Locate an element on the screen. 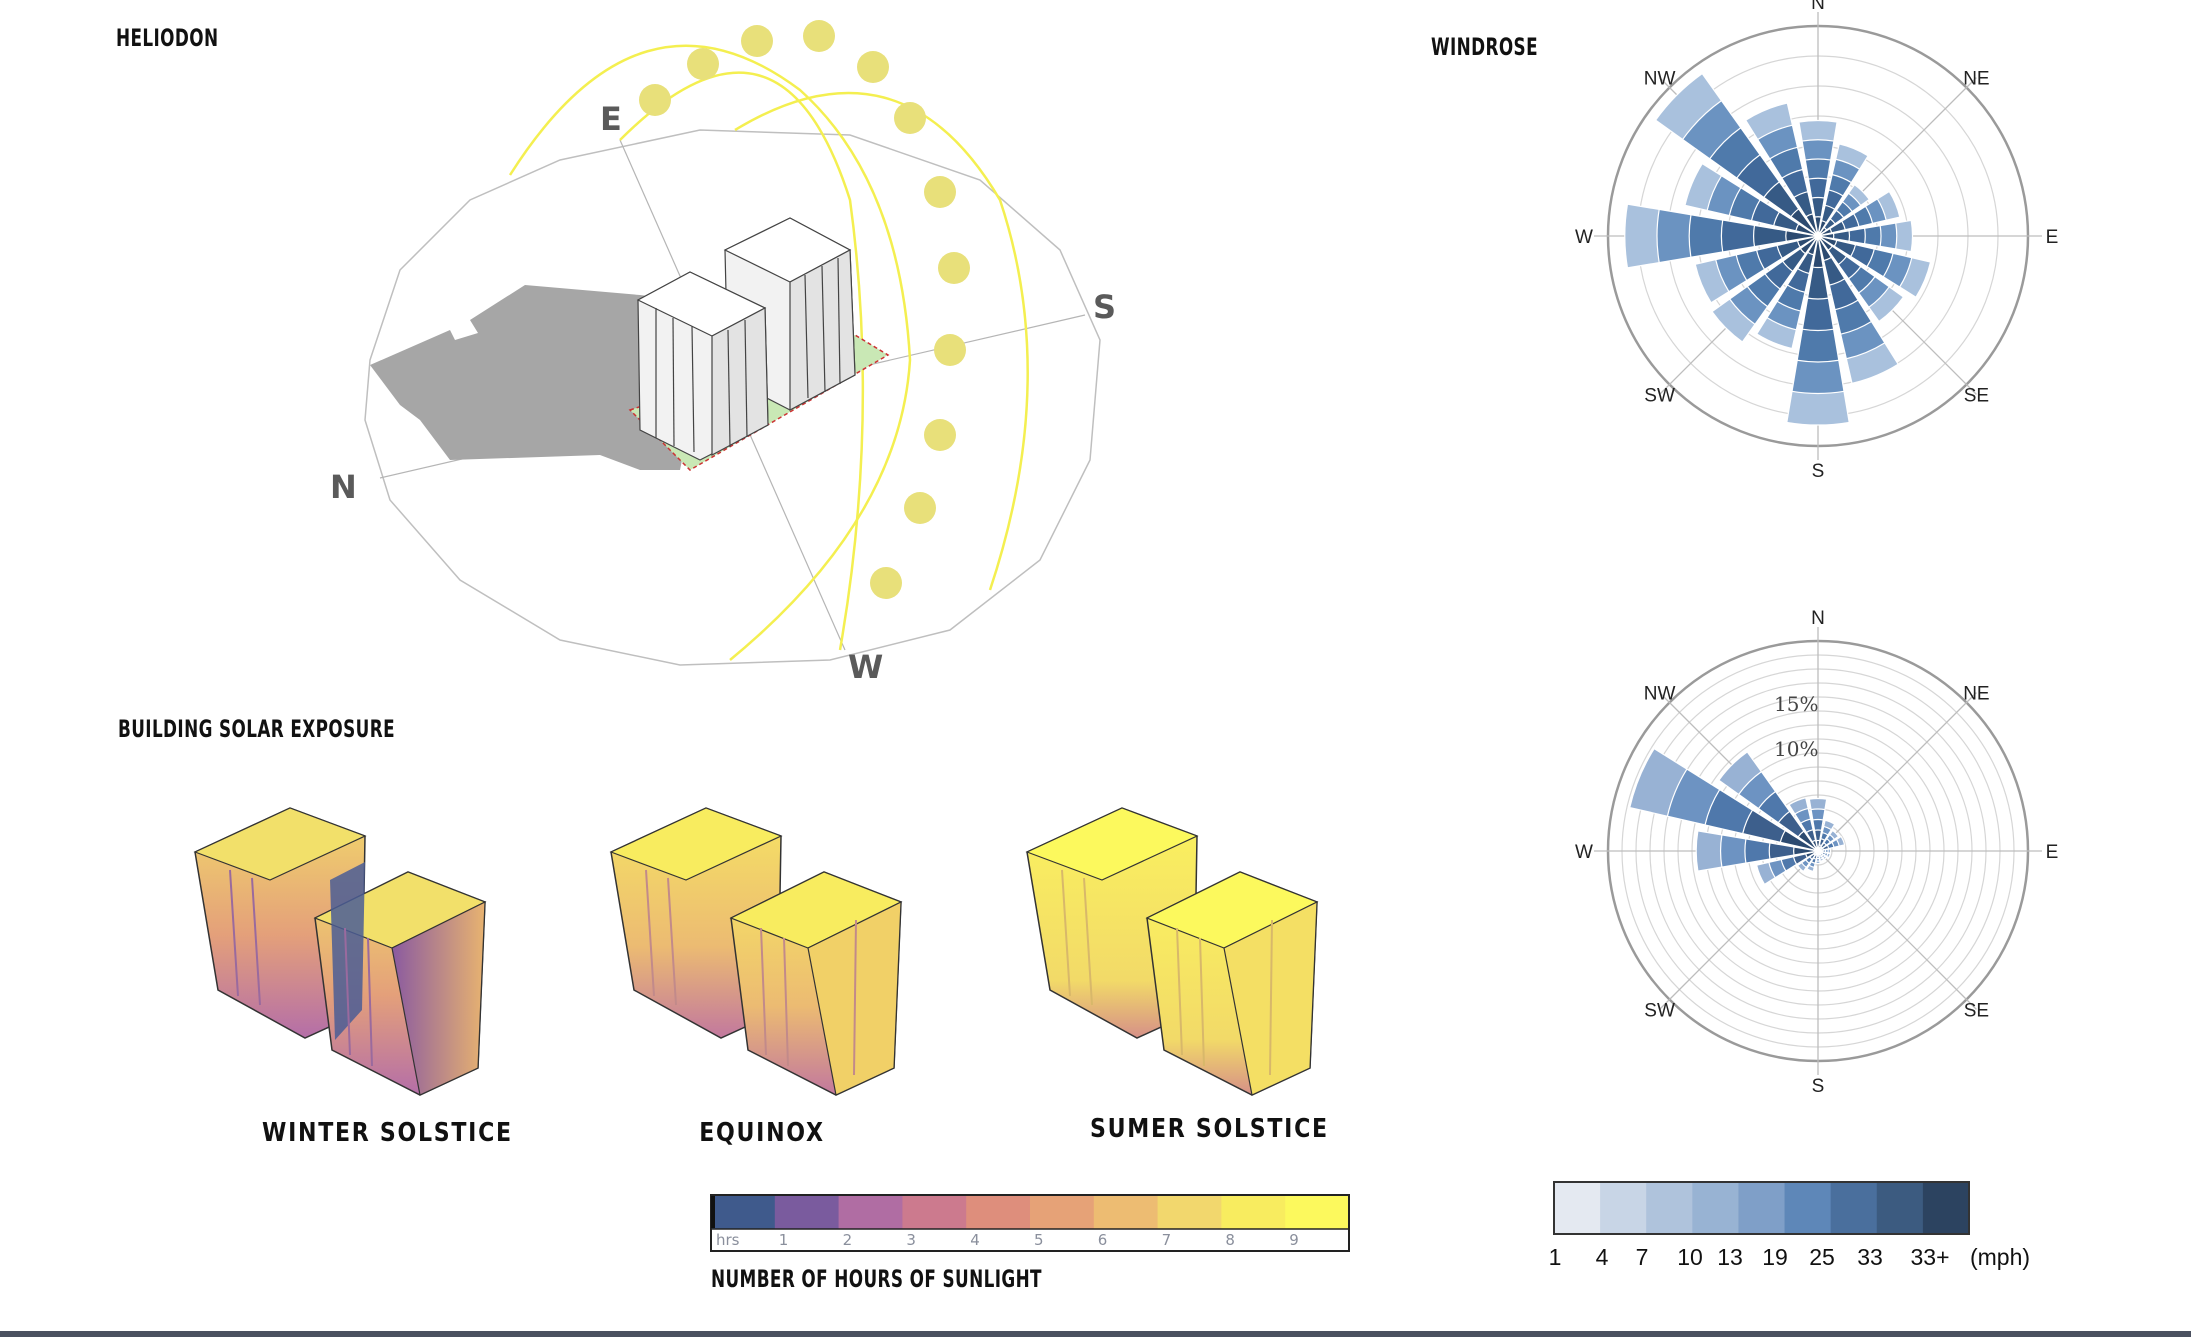  sunlight-tick: 9 is located at coordinates (1294, 1240).